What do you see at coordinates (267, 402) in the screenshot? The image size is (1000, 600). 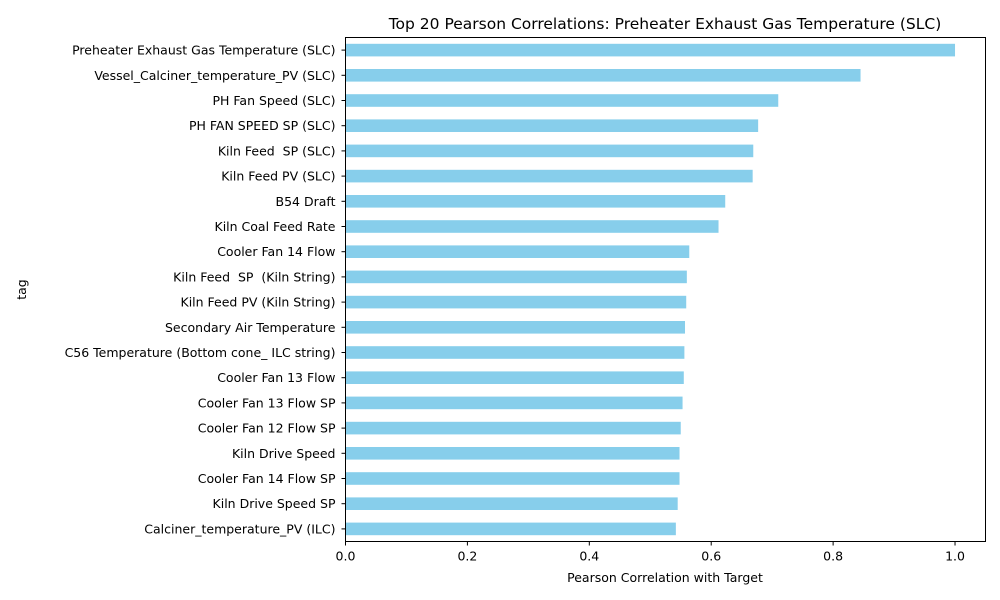 I see `y-tick-label: Cooler Fan 13 Flow SP` at bounding box center [267, 402].